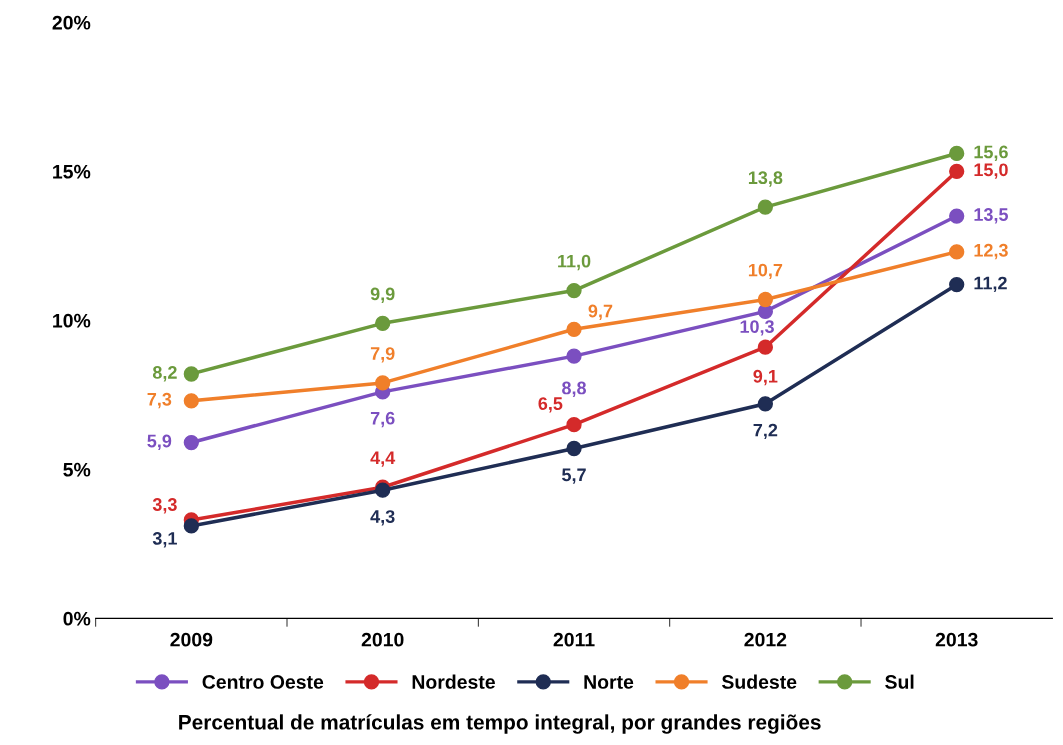  Describe the element at coordinates (765, 179) in the screenshot. I see `data-label: 13,8` at that location.